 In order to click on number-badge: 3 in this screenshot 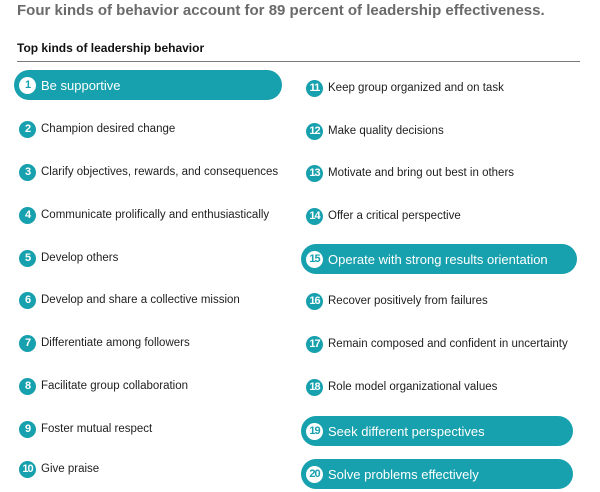, I will do `click(27, 172)`.